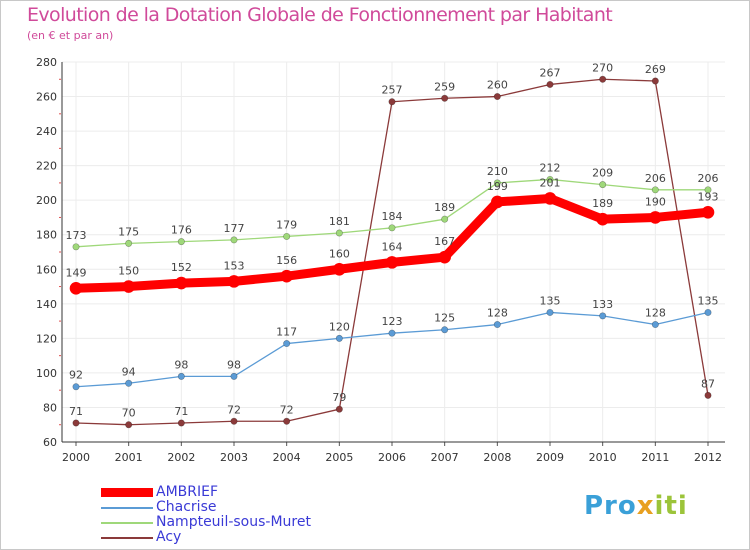 The height and width of the screenshot is (550, 750). What do you see at coordinates (339, 457) in the screenshot?
I see `x-tick-label: 2005` at bounding box center [339, 457].